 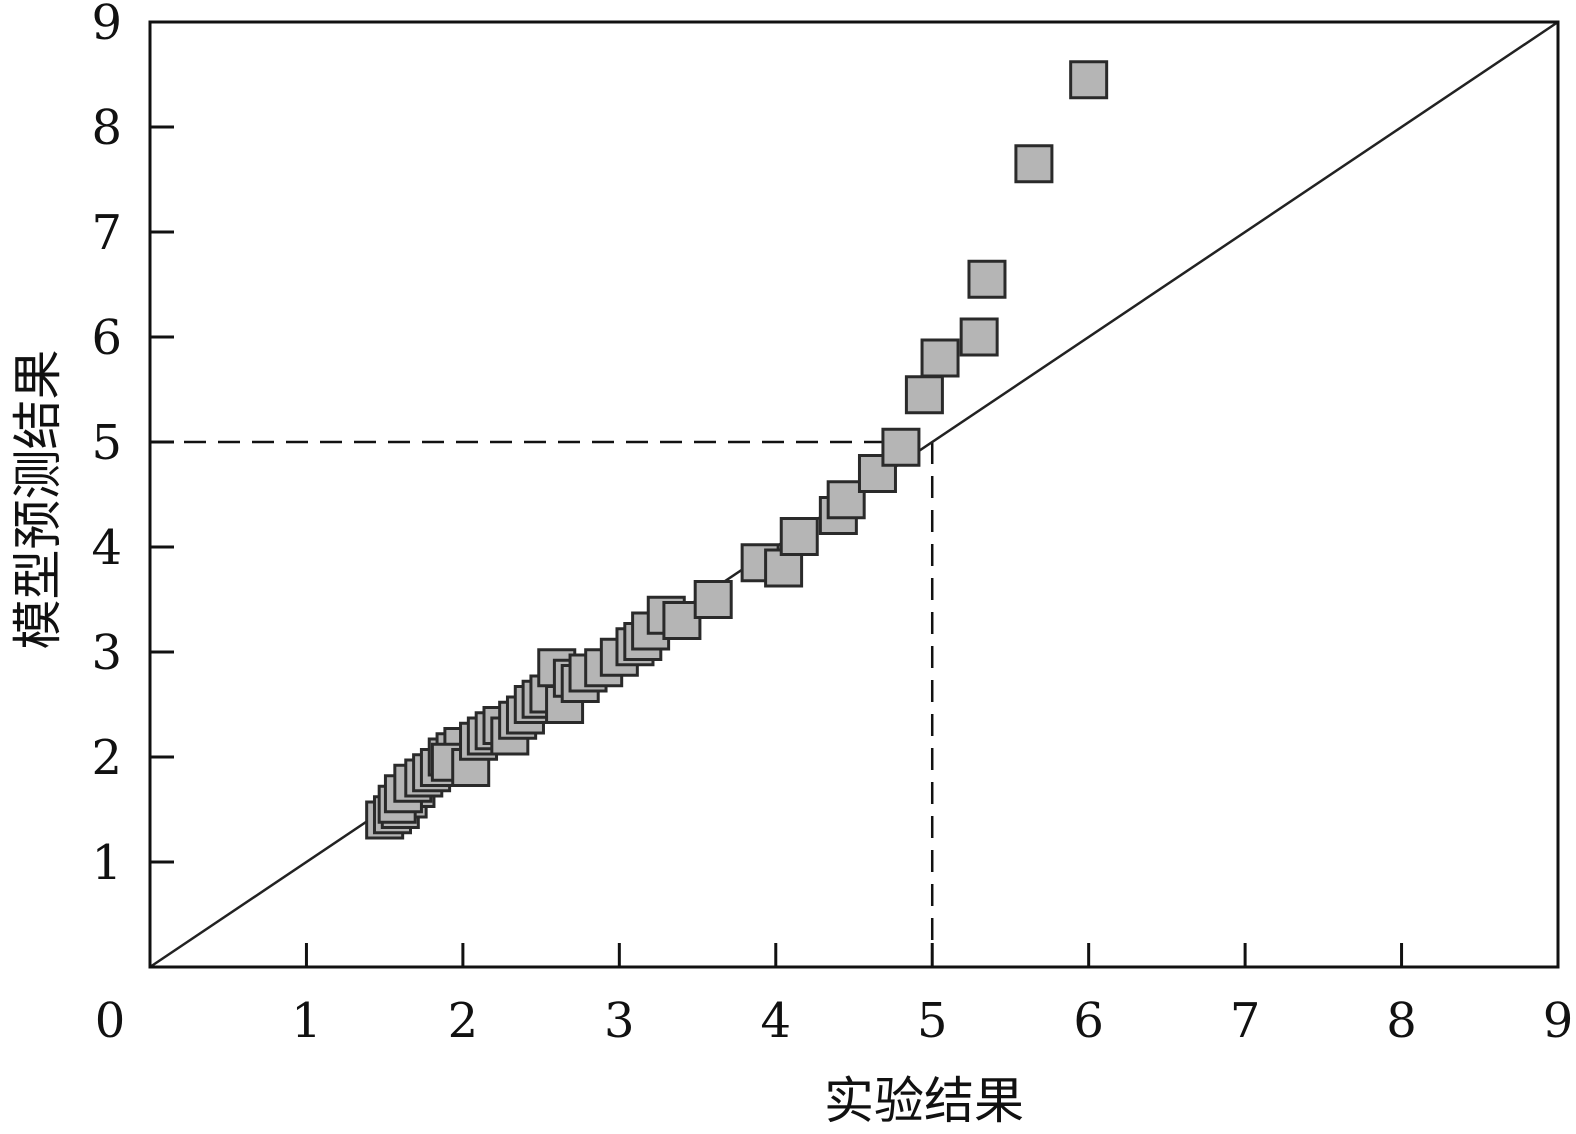 What do you see at coordinates (106, 25) in the screenshot?
I see `y-tick-label: 9` at bounding box center [106, 25].